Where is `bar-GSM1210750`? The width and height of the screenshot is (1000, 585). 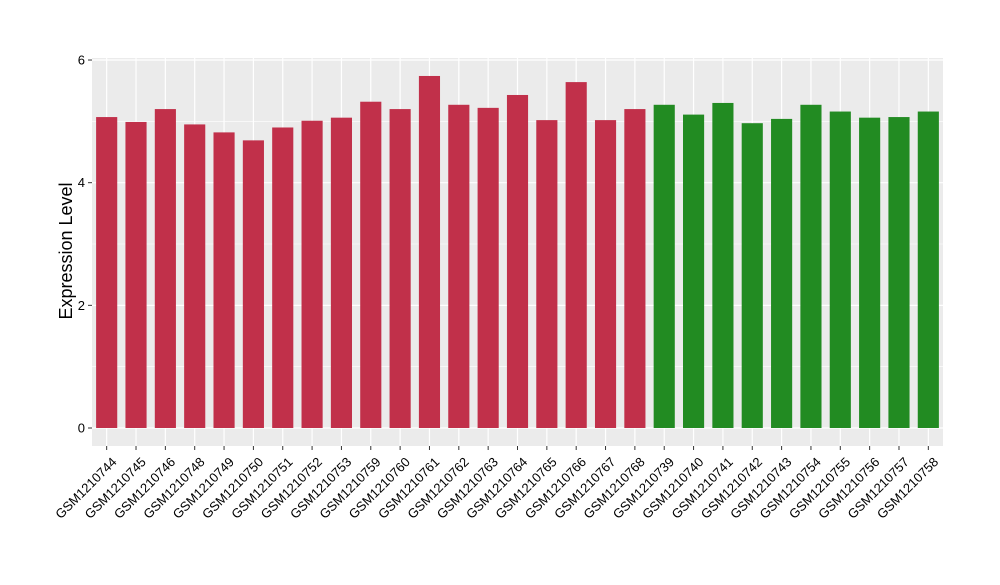 bar-GSM1210750 is located at coordinates (253, 284).